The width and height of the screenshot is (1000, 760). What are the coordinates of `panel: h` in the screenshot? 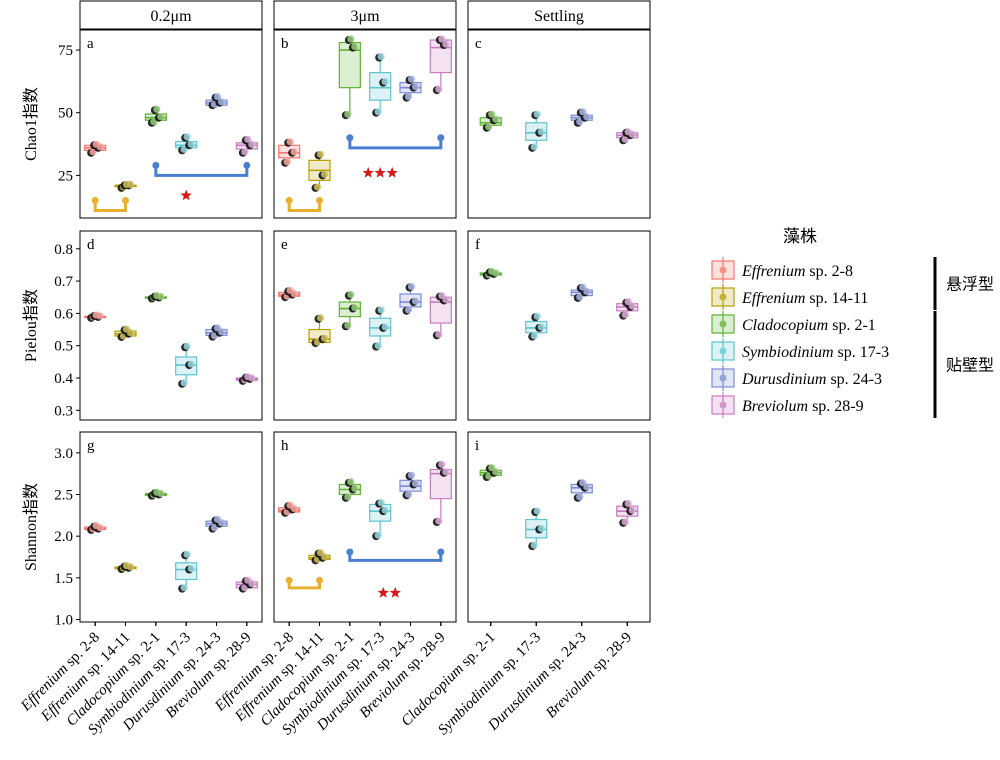 It's located at (365, 527).